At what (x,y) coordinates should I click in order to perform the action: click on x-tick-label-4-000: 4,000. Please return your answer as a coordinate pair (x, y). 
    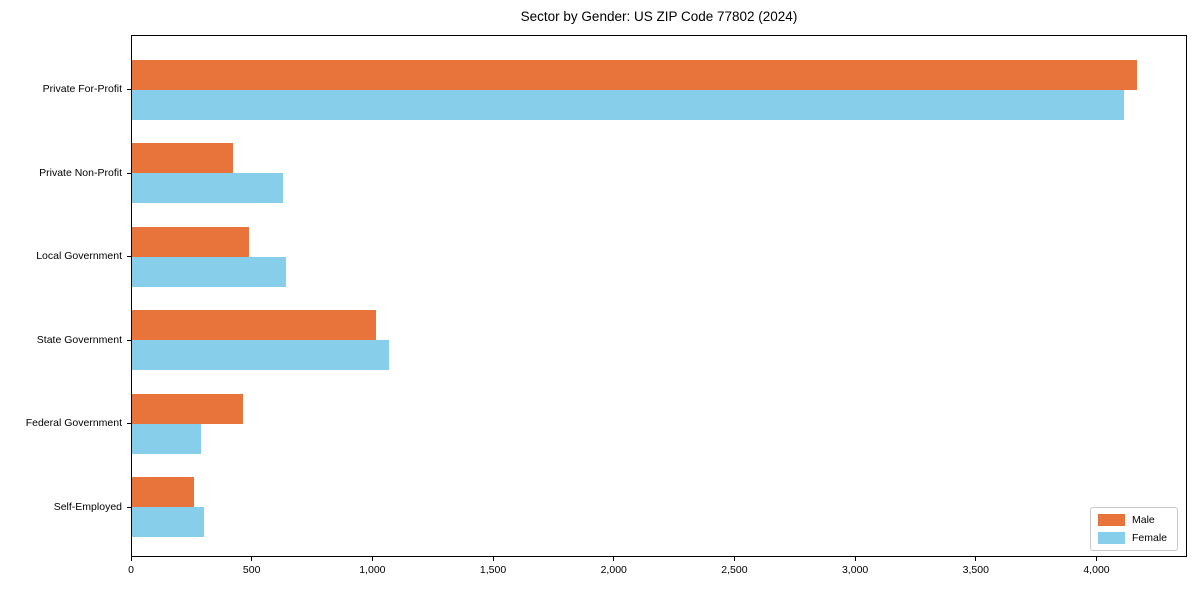
    Looking at the image, I should click on (1096, 570).